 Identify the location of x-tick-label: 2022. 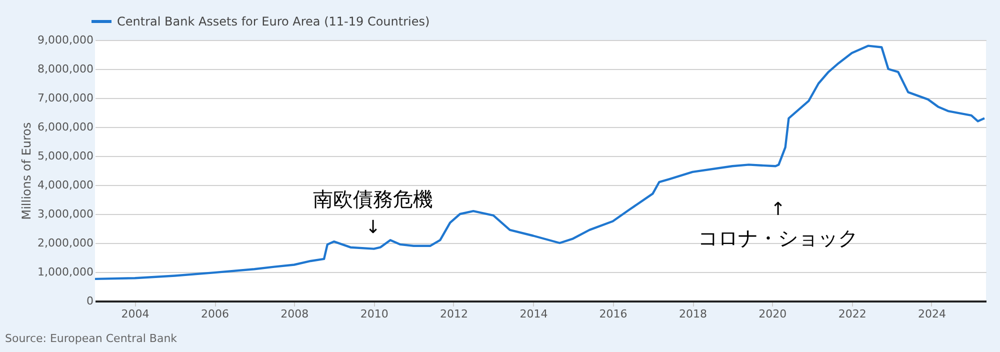
(852, 314).